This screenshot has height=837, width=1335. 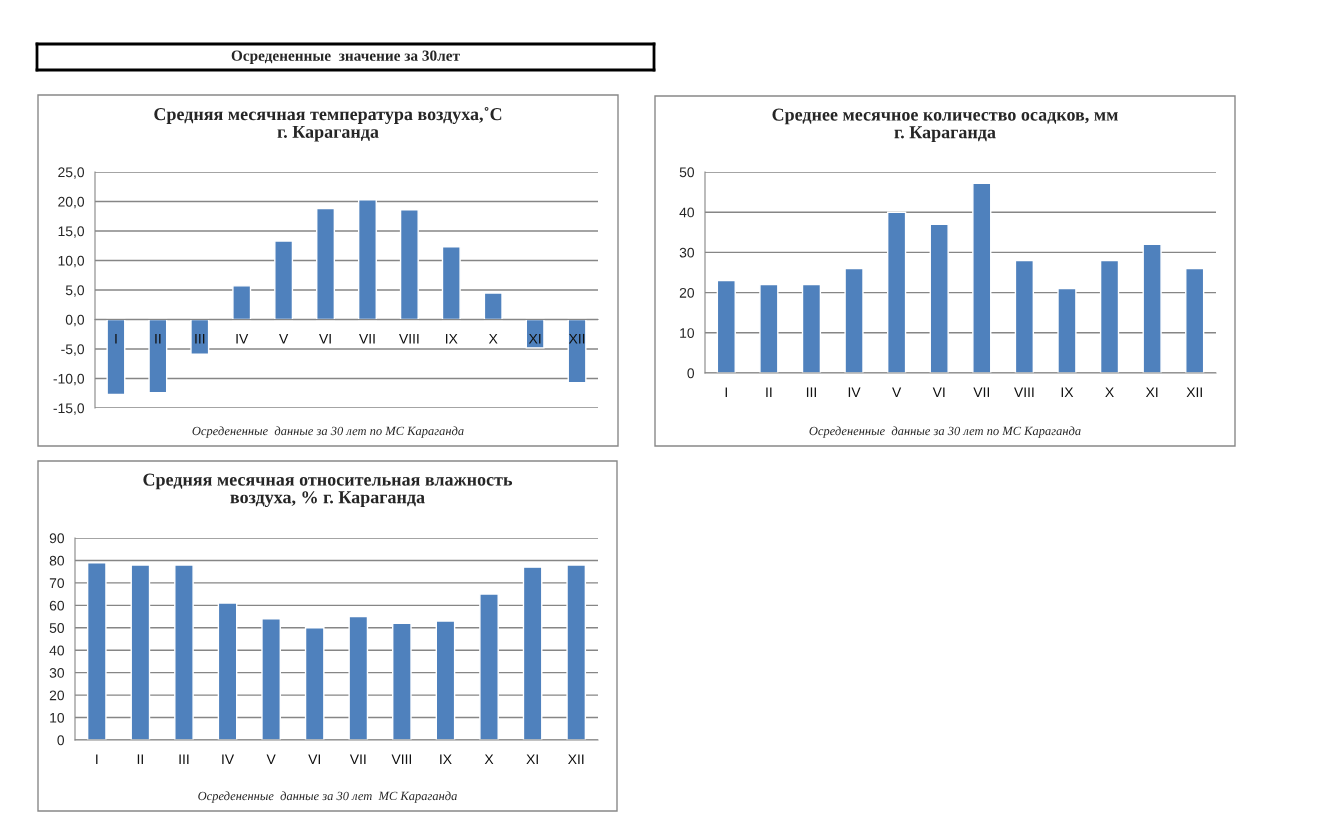 What do you see at coordinates (57, 538) in the screenshot?
I see `y-tick-label: 90` at bounding box center [57, 538].